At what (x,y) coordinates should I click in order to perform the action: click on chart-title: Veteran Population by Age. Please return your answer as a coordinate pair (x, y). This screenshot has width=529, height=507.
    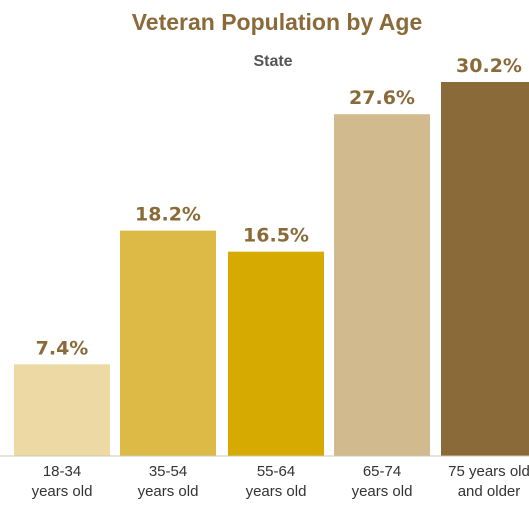
    Looking at the image, I should click on (277, 22).